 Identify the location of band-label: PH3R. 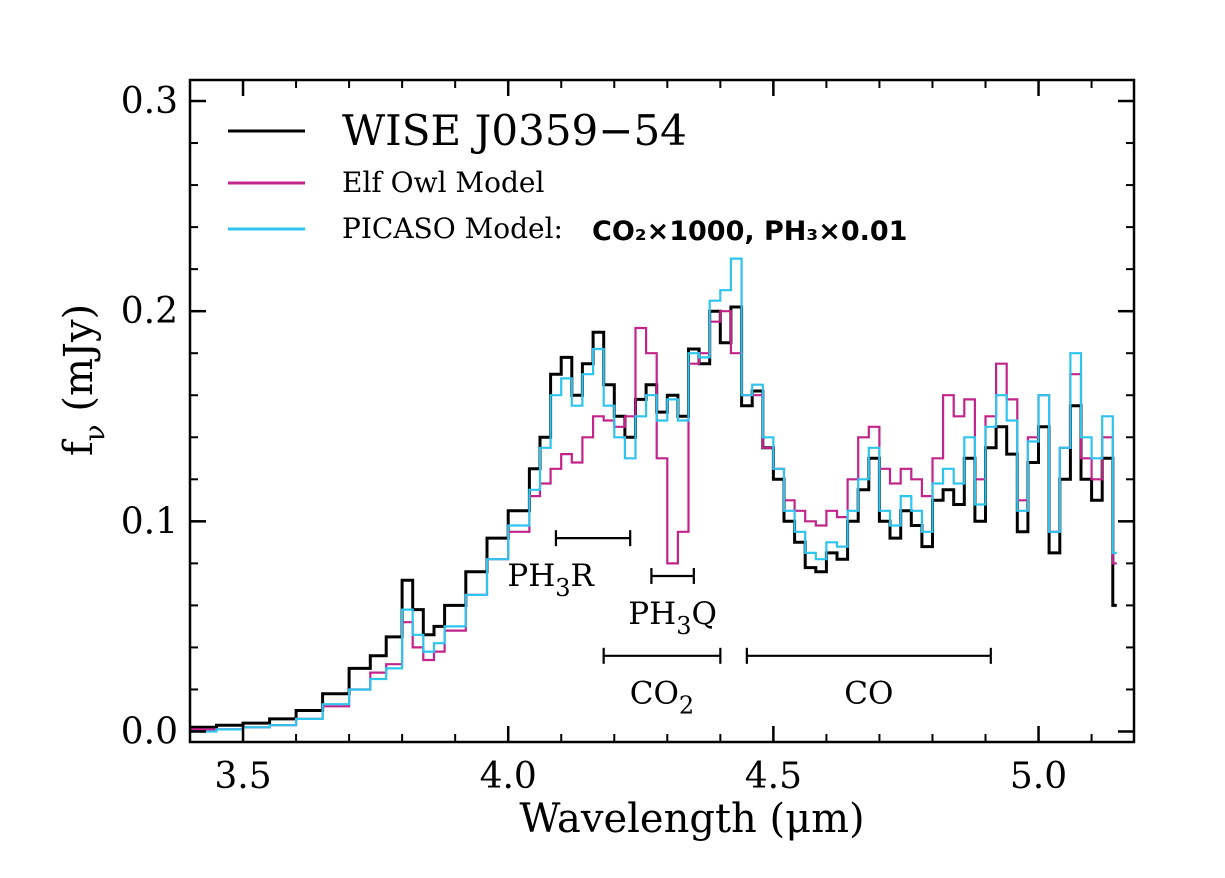
(551, 580).